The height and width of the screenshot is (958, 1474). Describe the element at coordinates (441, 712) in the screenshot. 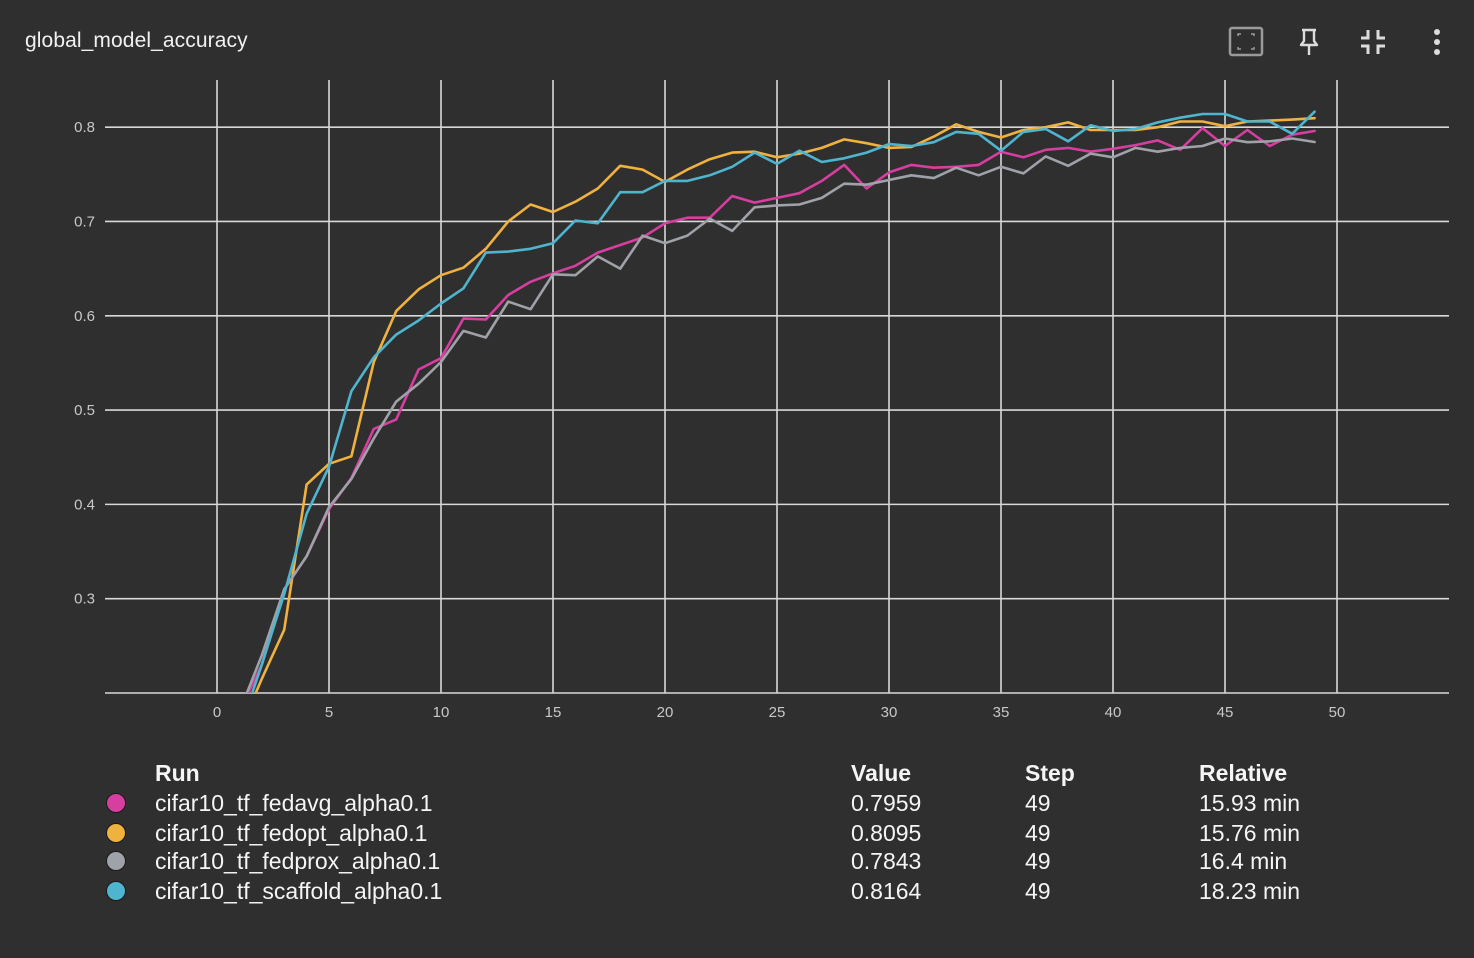

I see `x-tick-label: 10` at that location.